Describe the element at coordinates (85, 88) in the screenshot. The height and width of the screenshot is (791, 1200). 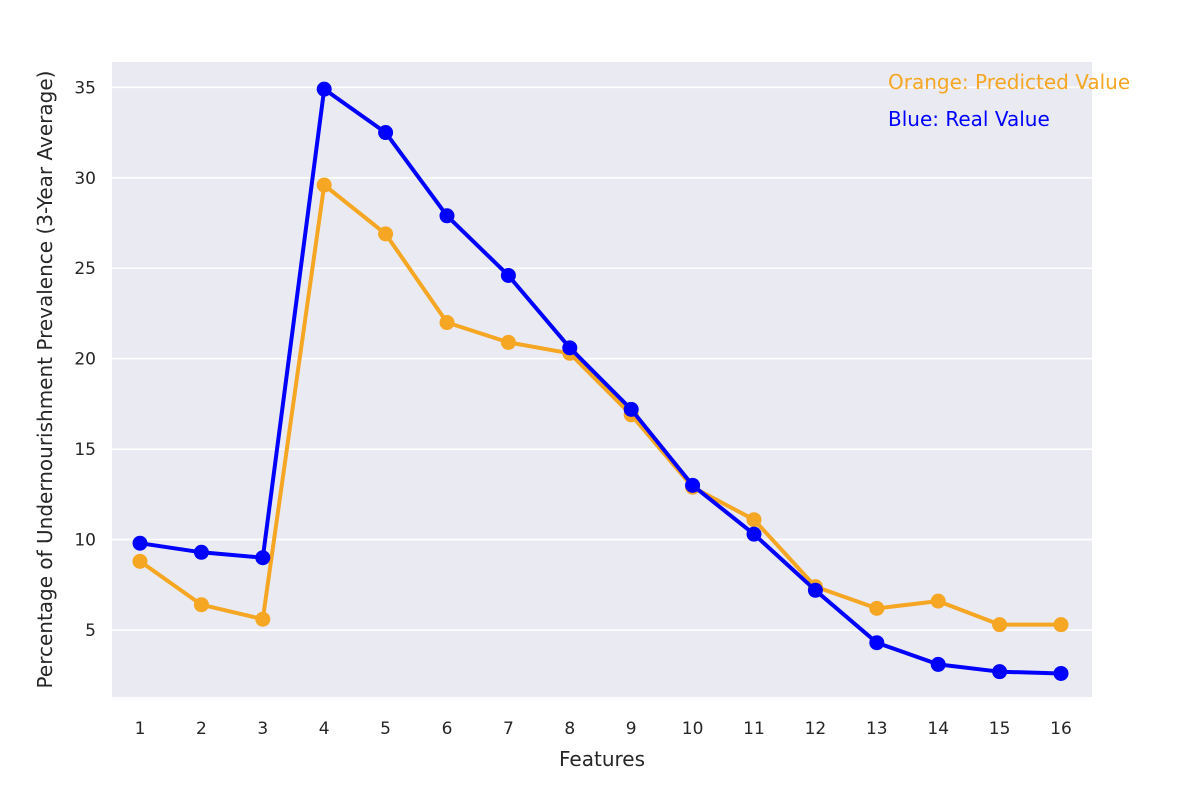
I see `y-tick-label: 35` at that location.